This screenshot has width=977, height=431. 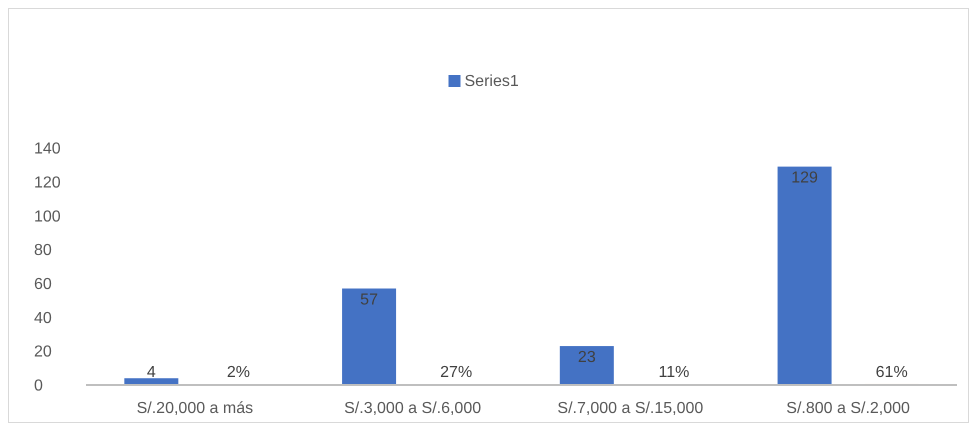 I want to click on y-tick-label: 0, so click(x=38, y=386).